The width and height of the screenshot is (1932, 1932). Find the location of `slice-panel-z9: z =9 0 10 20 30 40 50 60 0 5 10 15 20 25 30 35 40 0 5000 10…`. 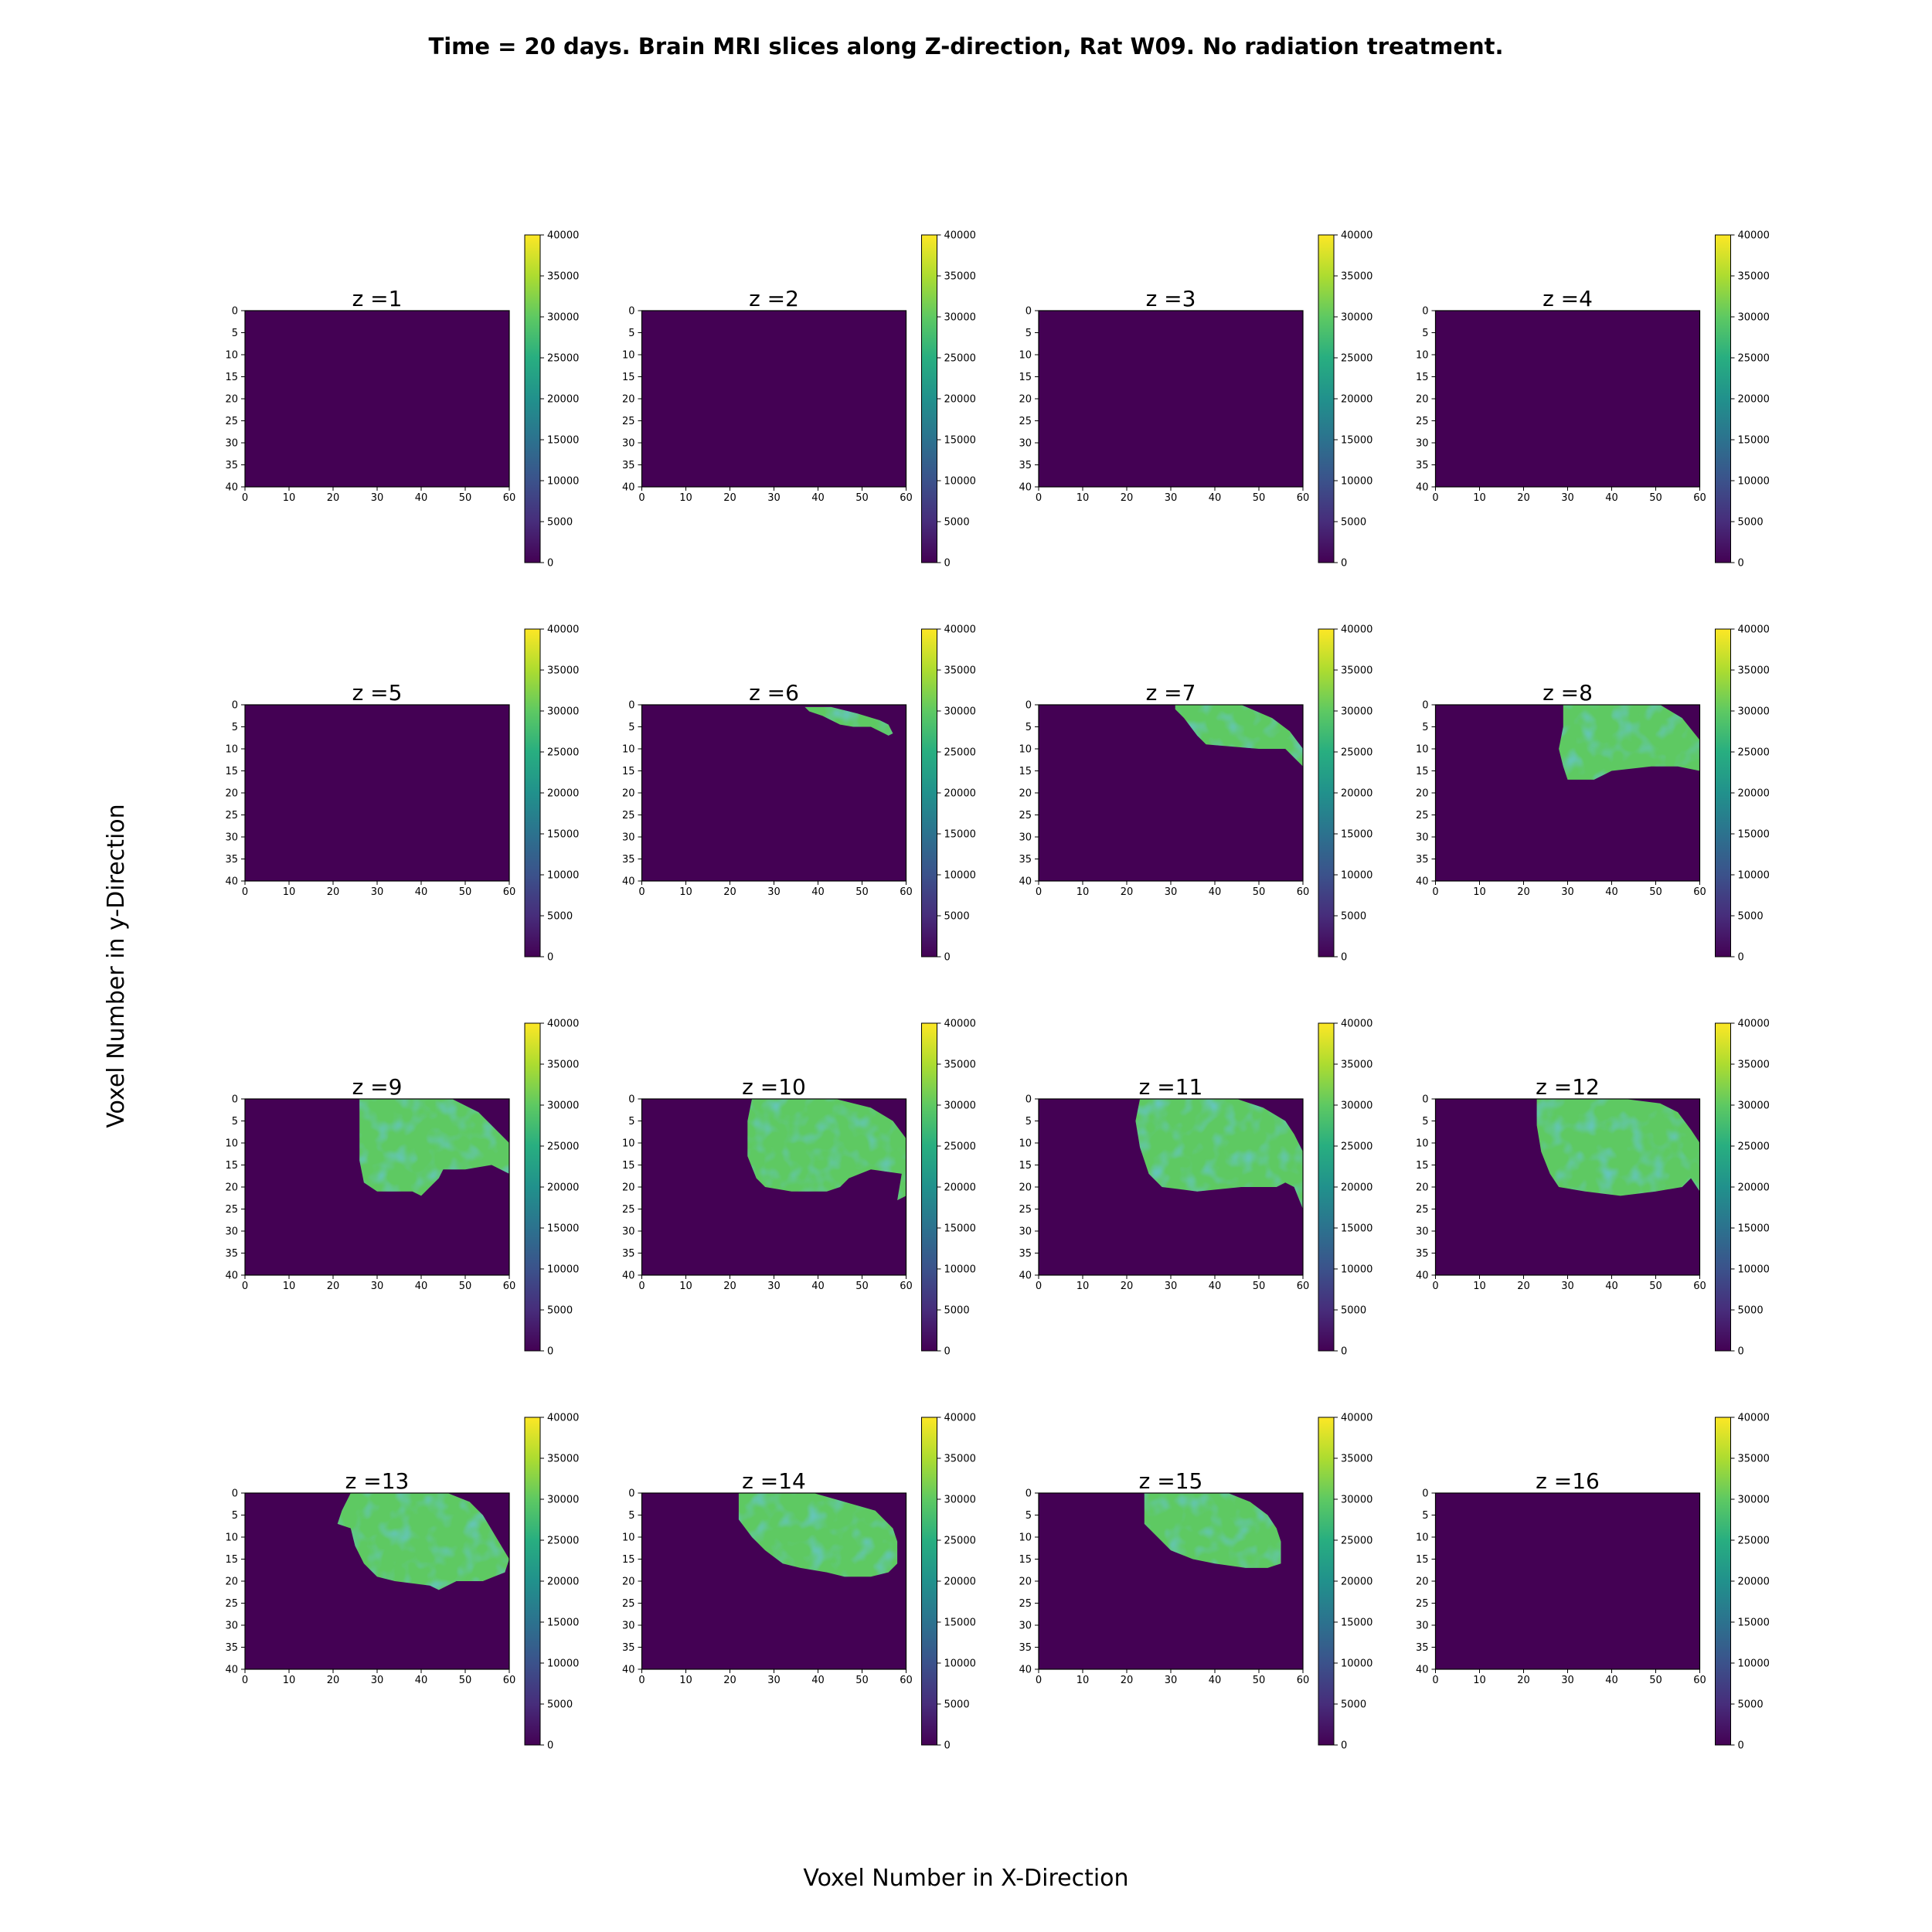

slice-panel-z9: z =9 0 10 20 30 40 50 60 0 5 10 15 20 25 30 35 40 0 5000 10… is located at coordinates (402, 1189).